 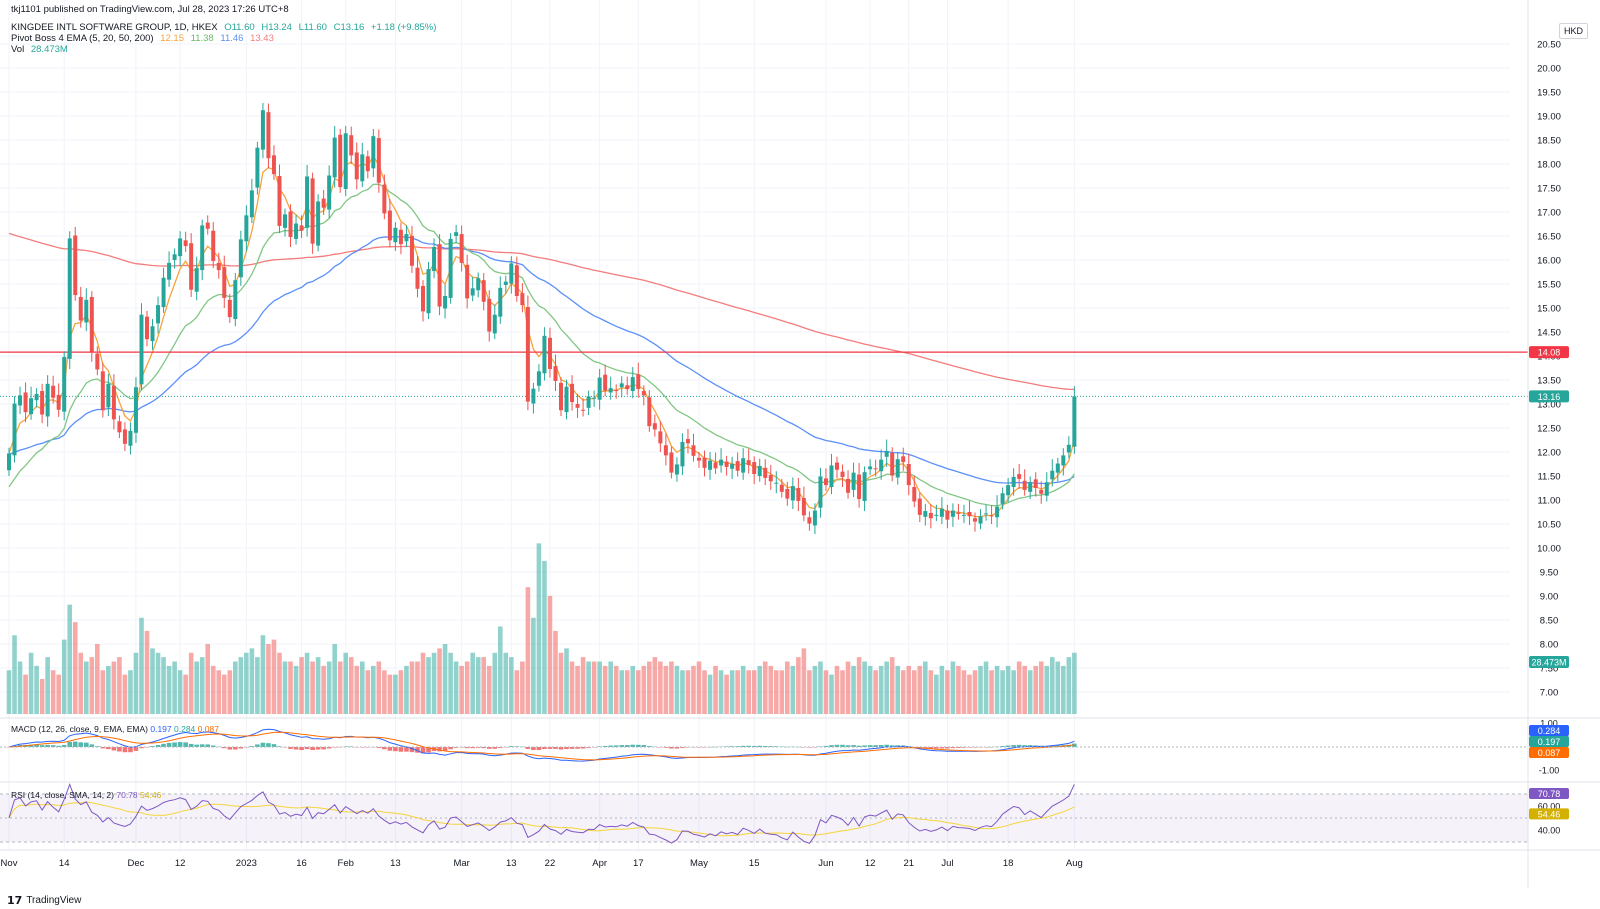 I want to click on rsi-legend: RSI (14, close, SMA, 14, 2) 70.78 54.46, so click(x=86, y=795).